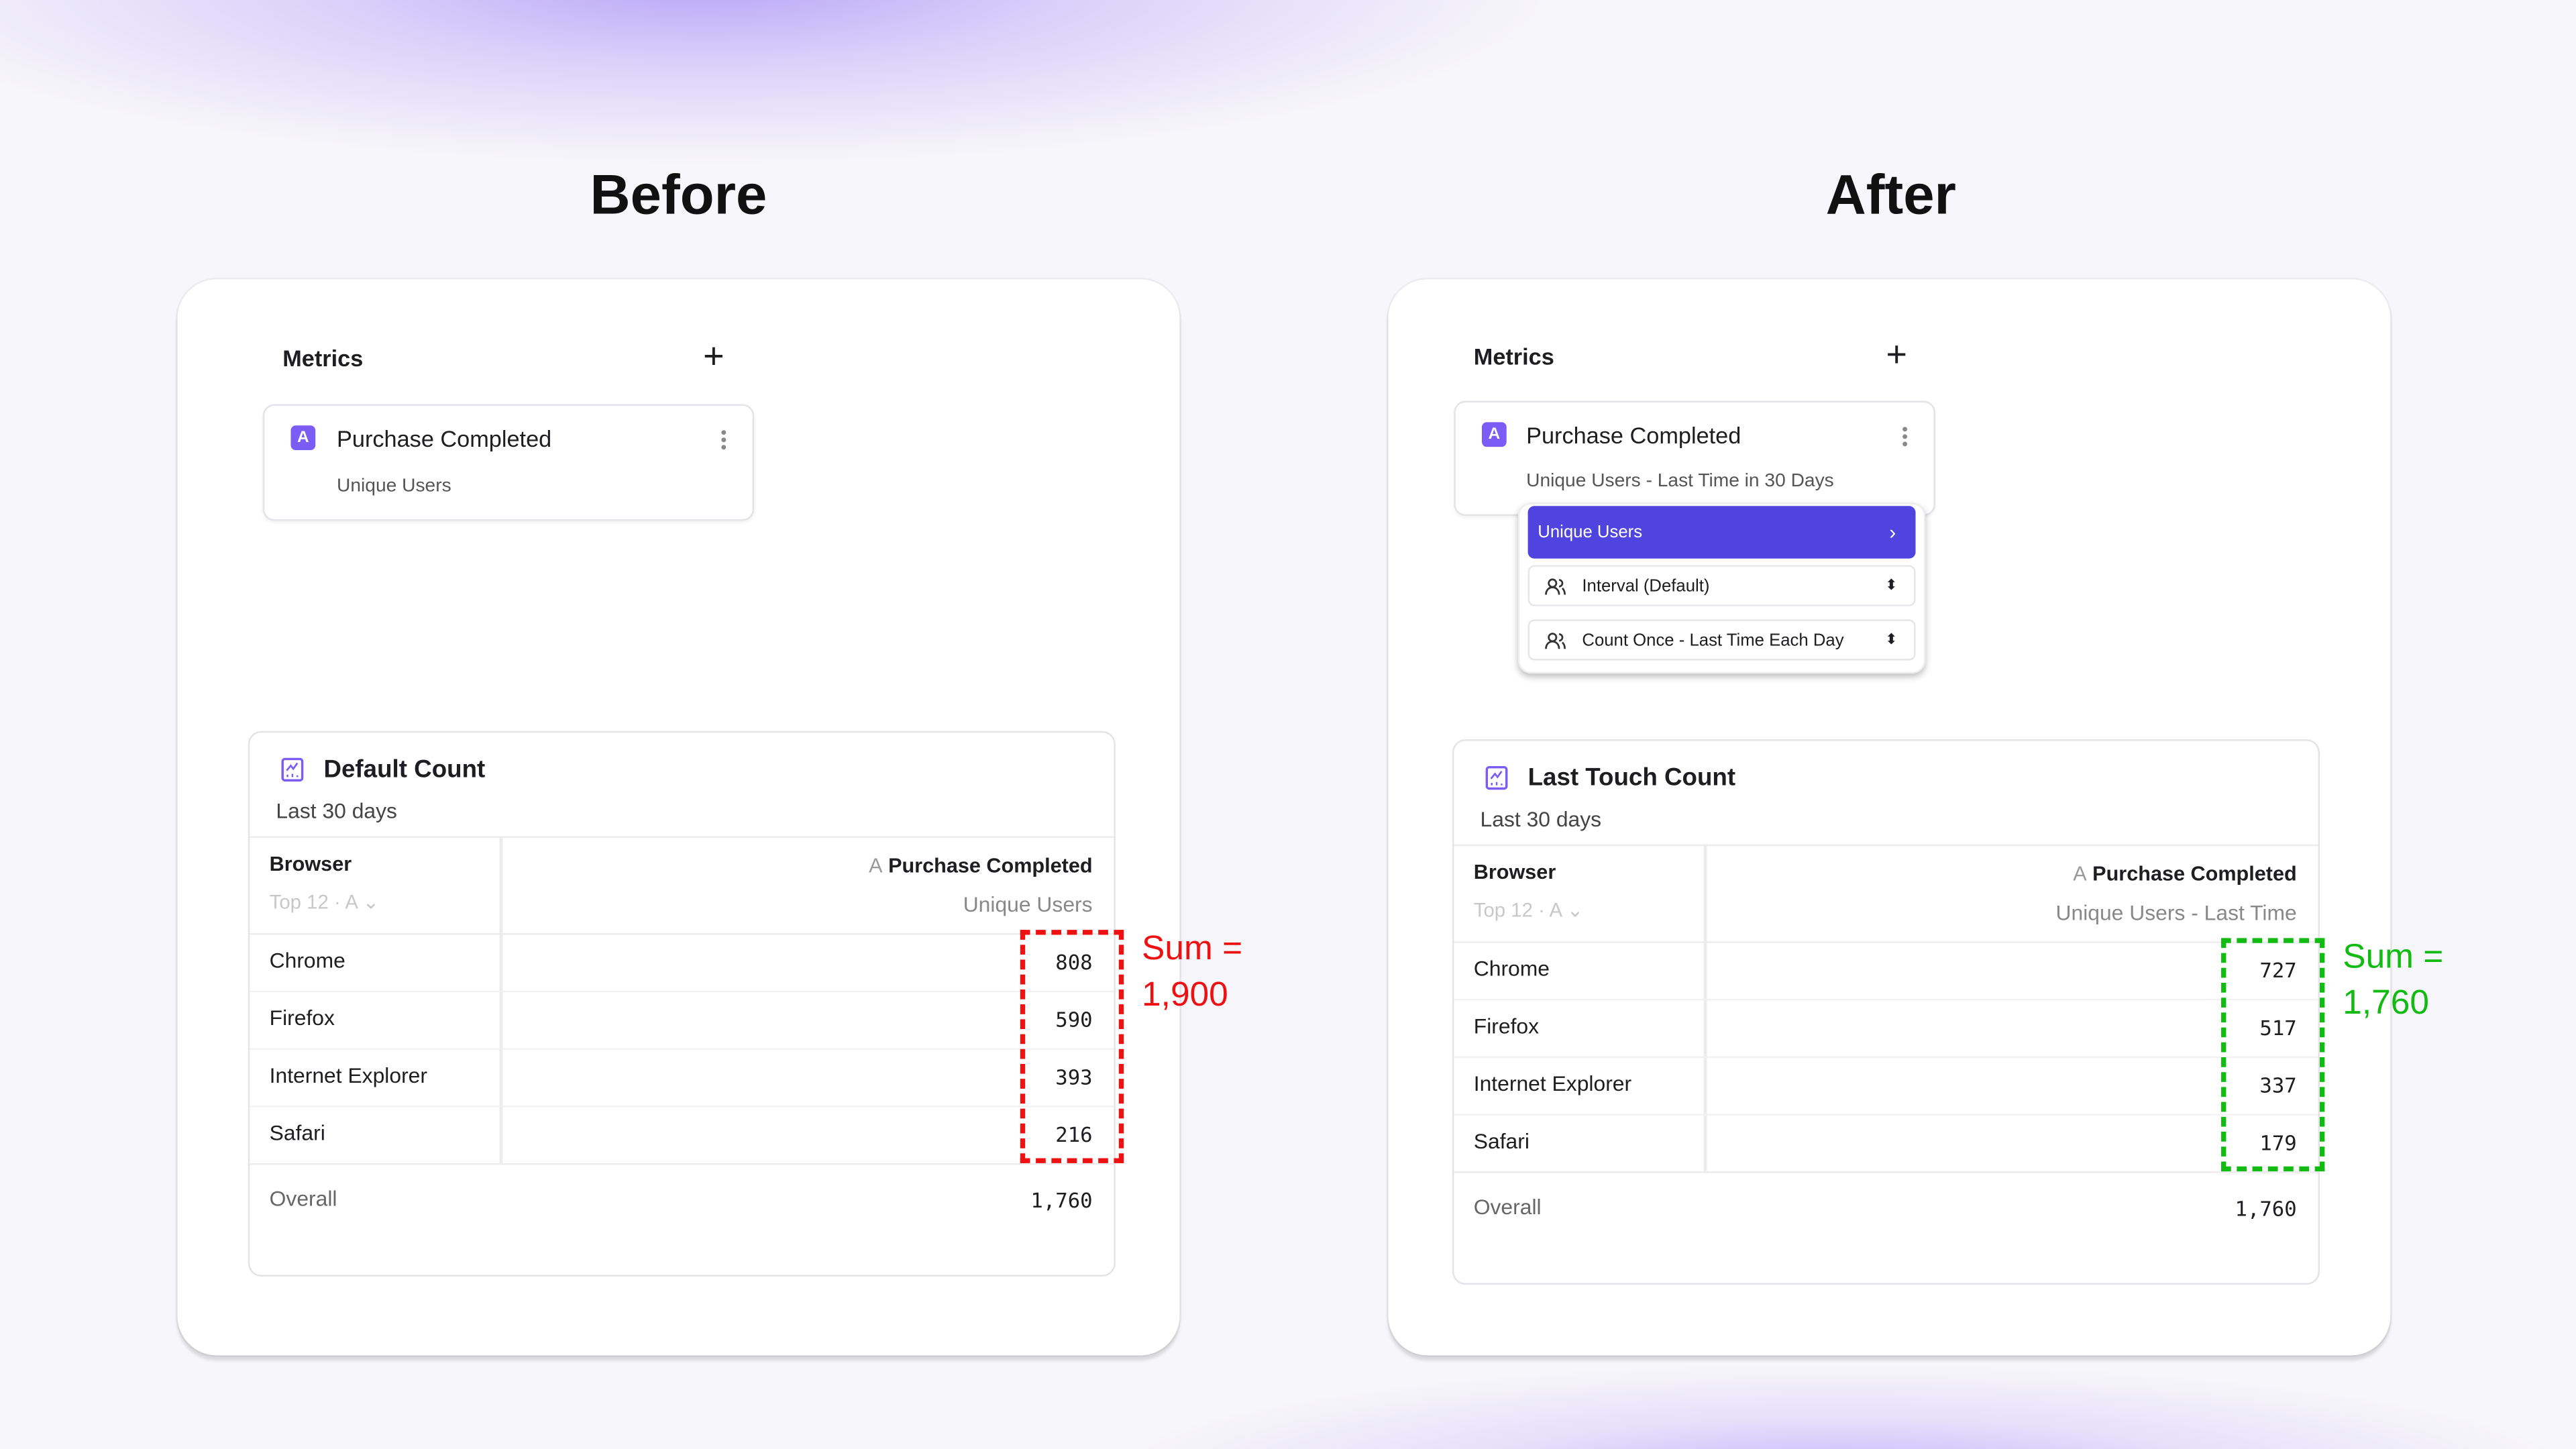 This screenshot has width=2576, height=1449. Describe the element at coordinates (1074, 1019) in the screenshot. I see `row-value: 590` at that location.